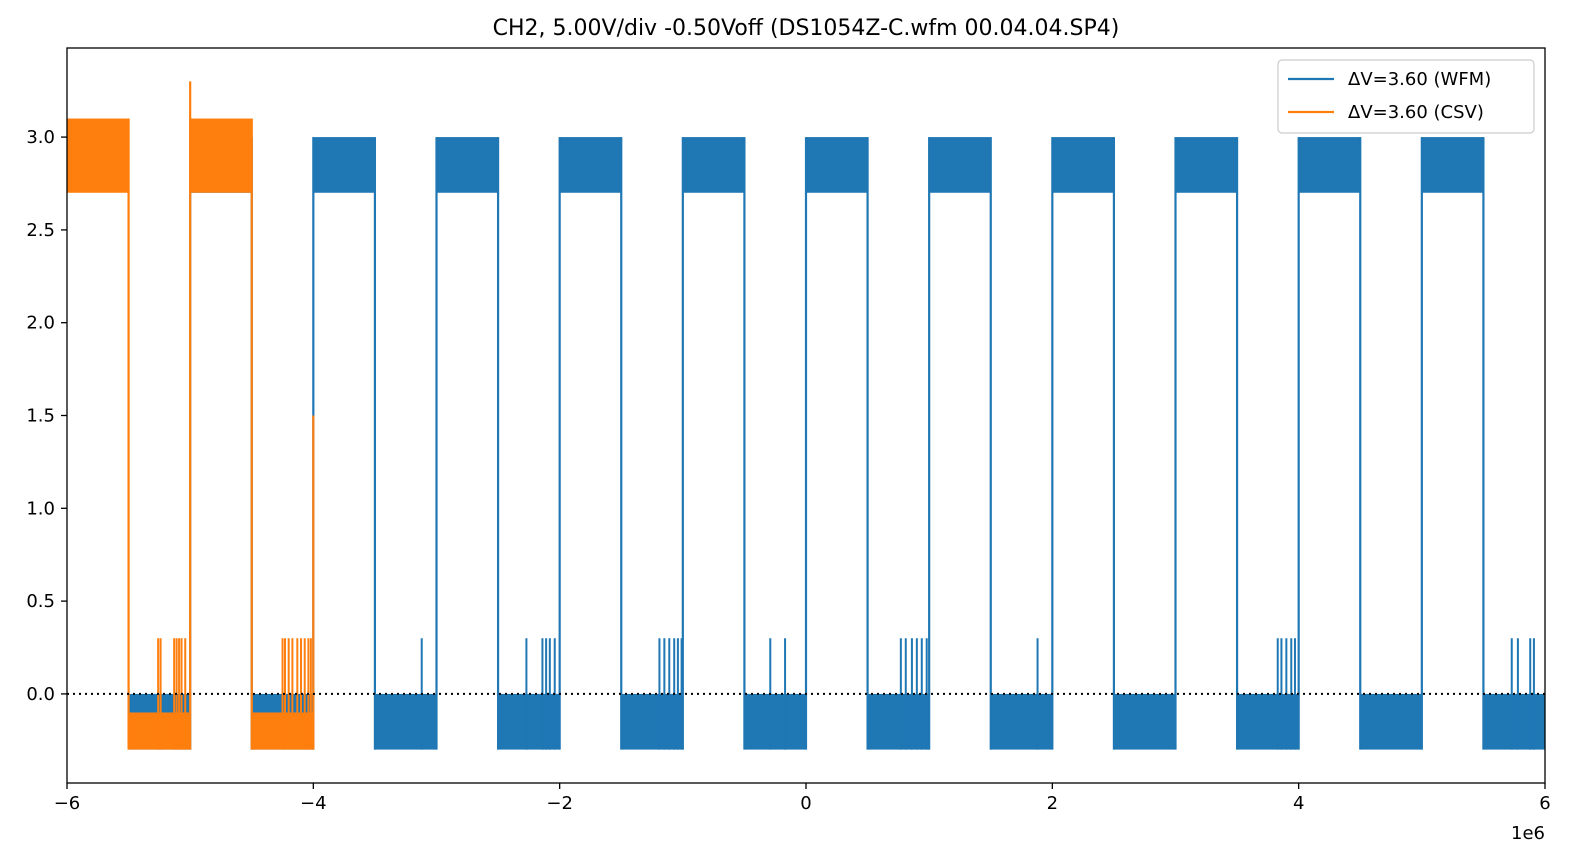 This screenshot has height=866, width=1578. What do you see at coordinates (67, 803) in the screenshot?
I see `x-tick-label: −6` at bounding box center [67, 803].